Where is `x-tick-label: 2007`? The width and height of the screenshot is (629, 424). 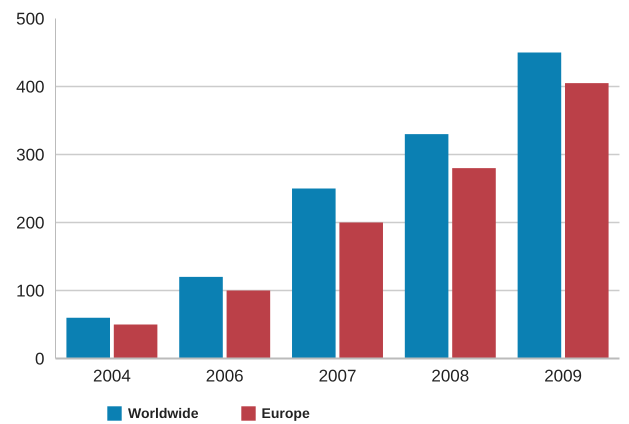 x-tick-label: 2007 is located at coordinates (337, 376).